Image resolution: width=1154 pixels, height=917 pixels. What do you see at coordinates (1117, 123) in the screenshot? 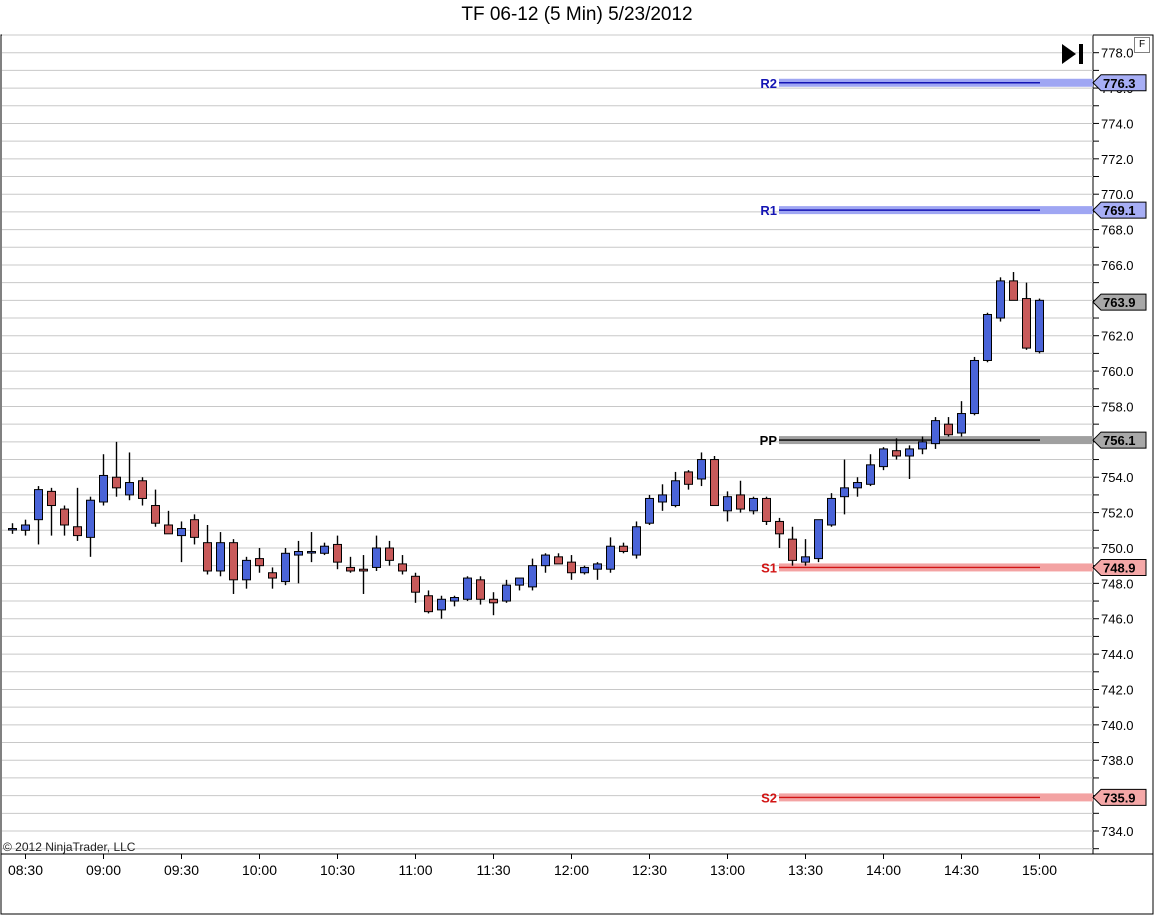
I see `y-tick-label: 774.0` at bounding box center [1117, 123].